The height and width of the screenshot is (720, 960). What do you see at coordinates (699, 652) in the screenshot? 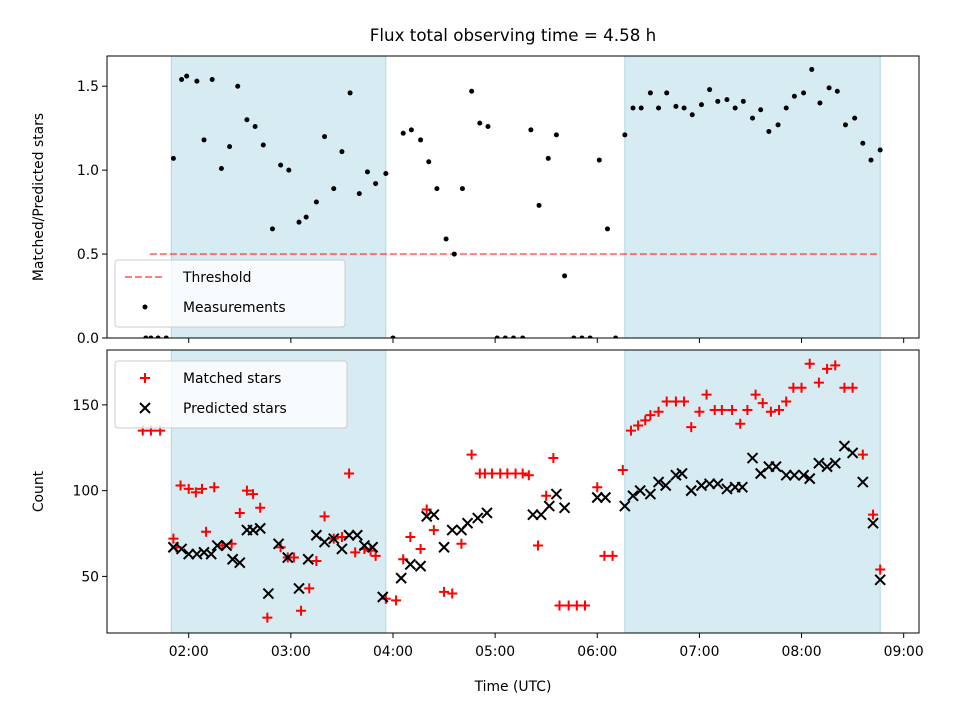
I see `x-tick-label: 07:00` at bounding box center [699, 652].